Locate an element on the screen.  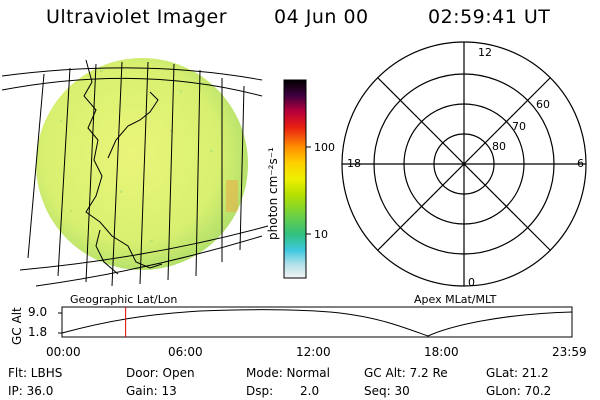
date-label: 04 Jun 00 is located at coordinates (321, 17).